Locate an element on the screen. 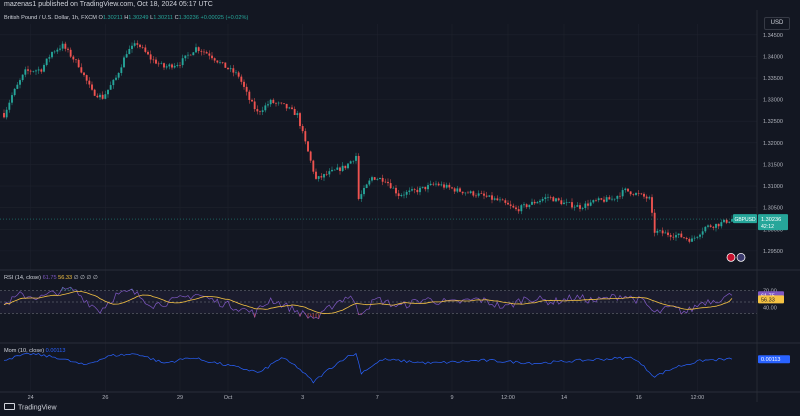 The height and width of the screenshot is (416, 800). price-tick-label: 1.30000 is located at coordinates (773, 230).